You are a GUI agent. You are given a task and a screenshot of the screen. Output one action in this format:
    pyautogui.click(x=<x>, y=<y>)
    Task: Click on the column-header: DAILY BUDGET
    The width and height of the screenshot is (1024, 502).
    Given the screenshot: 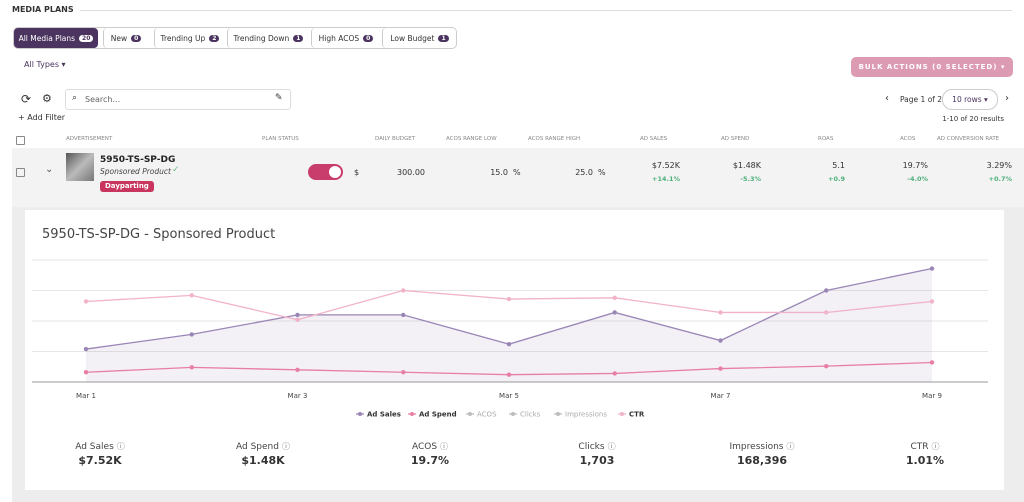 What is the action you would take?
    pyautogui.click(x=395, y=139)
    